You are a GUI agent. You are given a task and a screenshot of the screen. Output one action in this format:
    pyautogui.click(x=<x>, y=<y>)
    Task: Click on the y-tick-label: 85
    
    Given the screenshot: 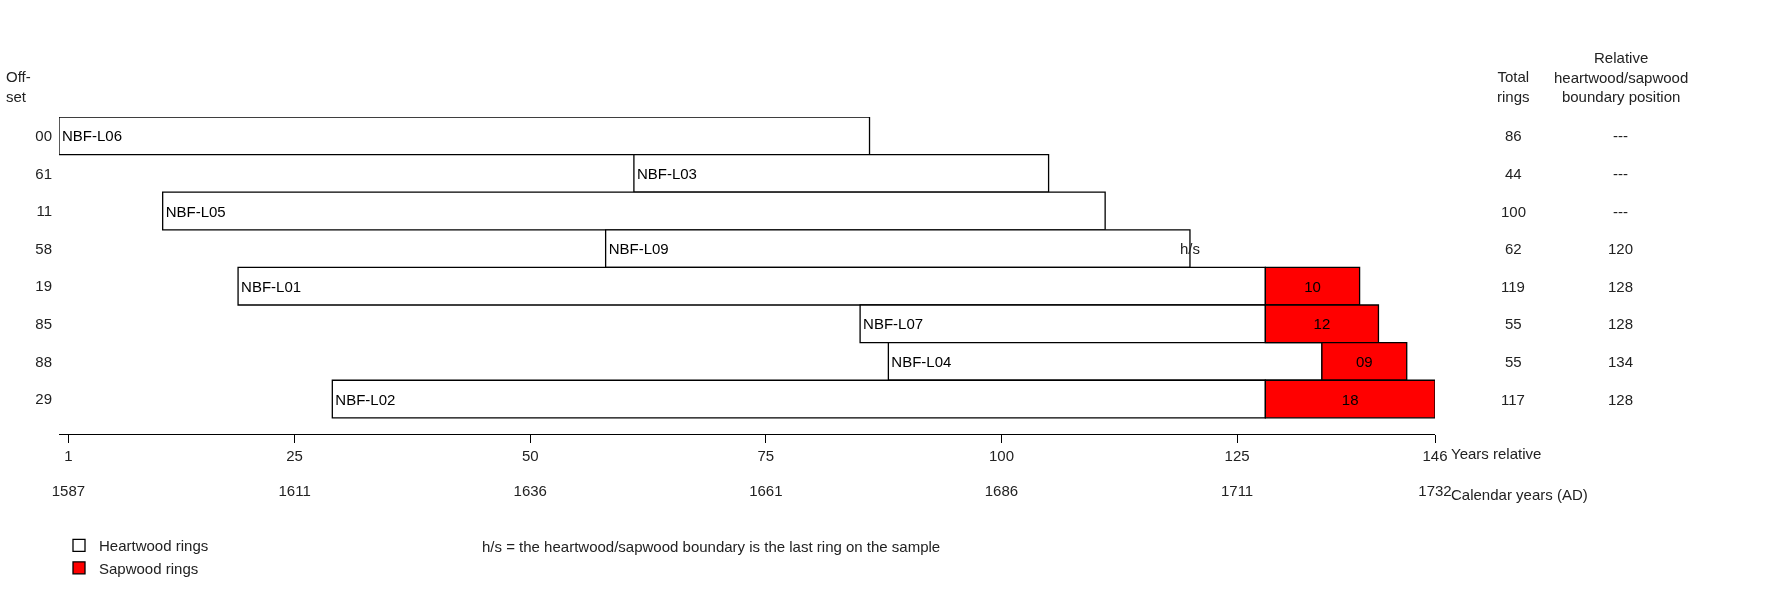 What is the action you would take?
    pyautogui.click(x=43, y=324)
    